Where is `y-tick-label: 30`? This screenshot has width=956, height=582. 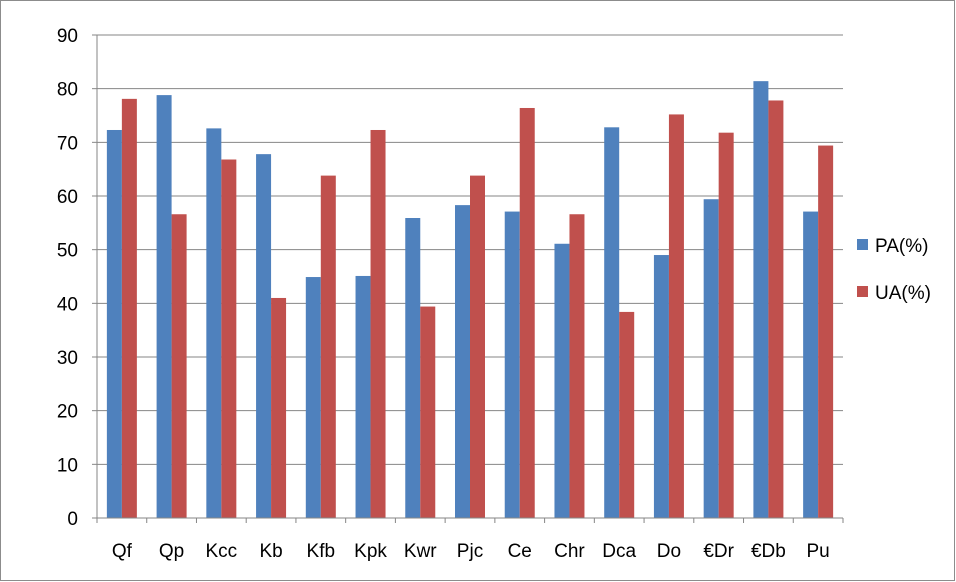 y-tick-label: 30 is located at coordinates (67, 358).